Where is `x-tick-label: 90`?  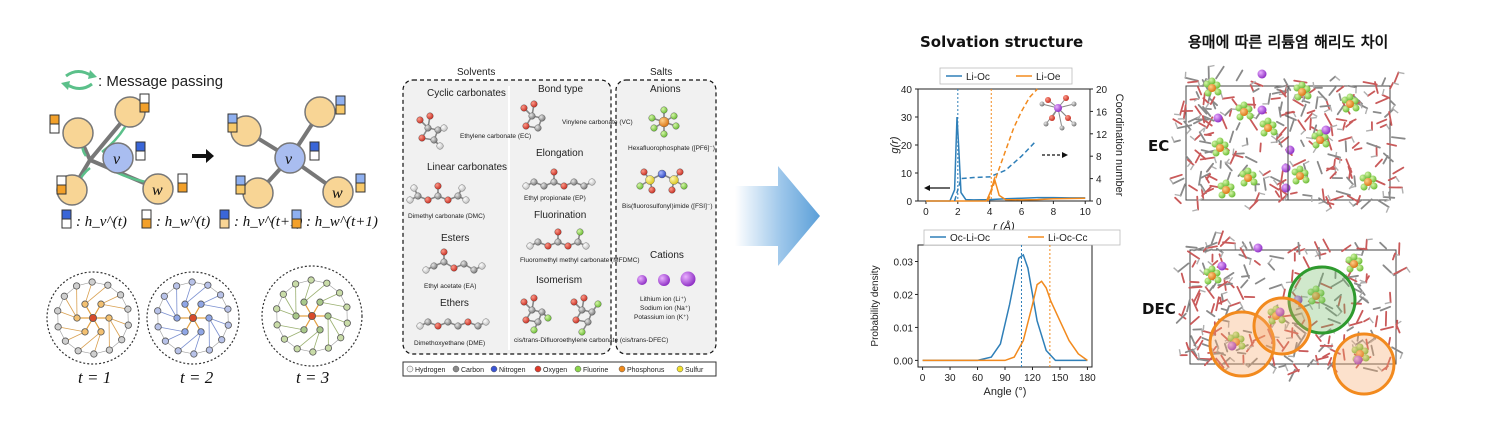
x-tick-label: 90 is located at coordinates (1005, 378).